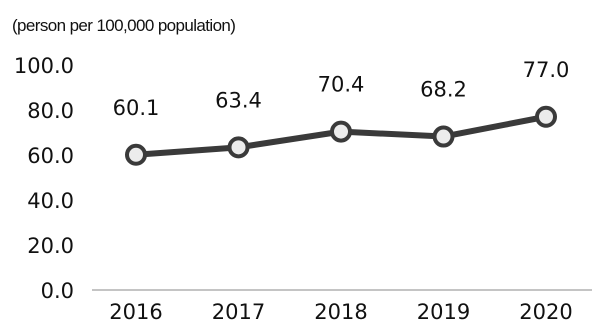 This screenshot has width=604, height=327. What do you see at coordinates (123, 25) in the screenshot?
I see `unit-label: (person per 100,000 population)` at bounding box center [123, 25].